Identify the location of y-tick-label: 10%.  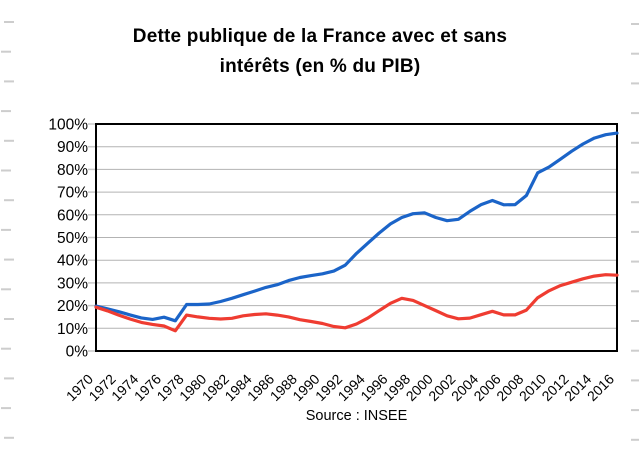
(72, 329).